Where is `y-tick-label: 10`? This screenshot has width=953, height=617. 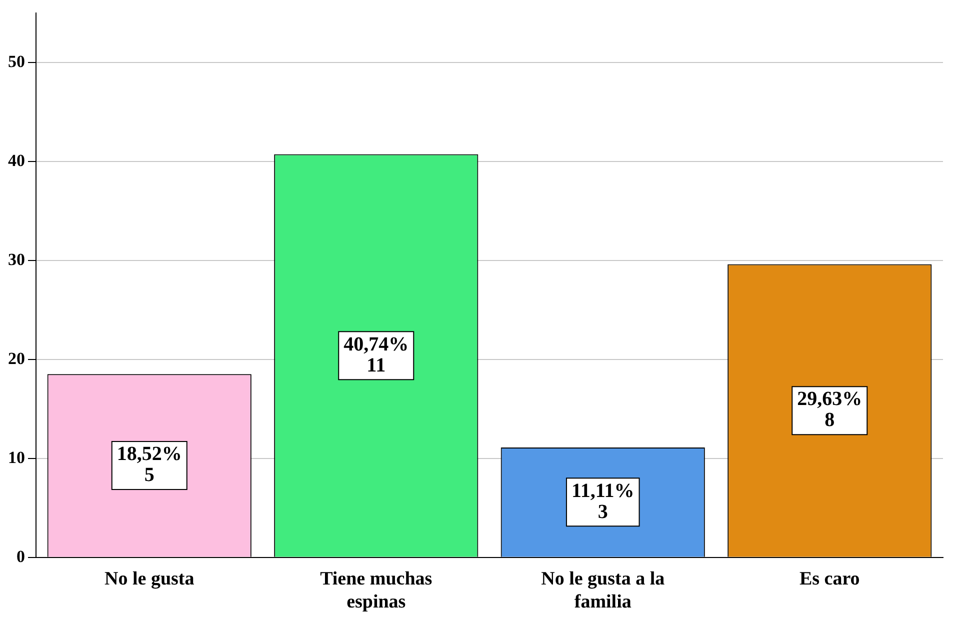
y-tick-label: 10 is located at coordinates (16, 457).